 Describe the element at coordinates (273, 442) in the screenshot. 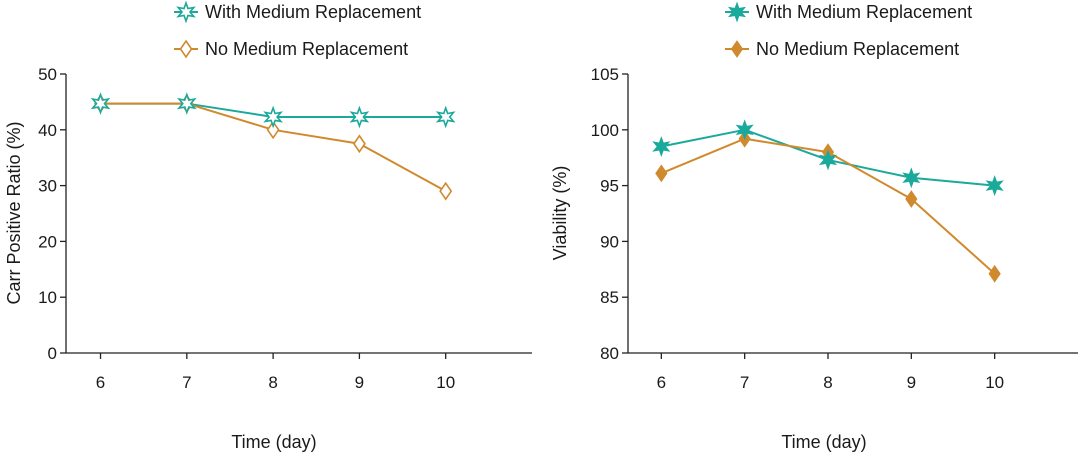

I see `x-axis-title-left: Time (day)` at that location.